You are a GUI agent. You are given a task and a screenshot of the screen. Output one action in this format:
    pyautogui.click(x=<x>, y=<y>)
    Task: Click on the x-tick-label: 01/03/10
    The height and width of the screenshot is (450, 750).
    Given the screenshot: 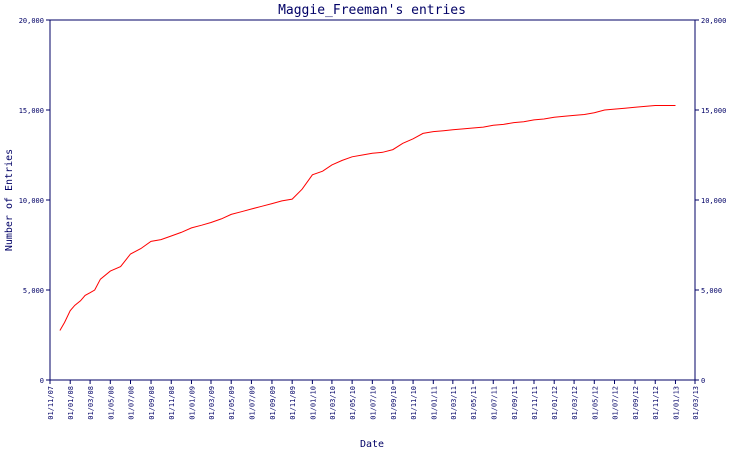 What is the action you would take?
    pyautogui.click(x=333, y=403)
    